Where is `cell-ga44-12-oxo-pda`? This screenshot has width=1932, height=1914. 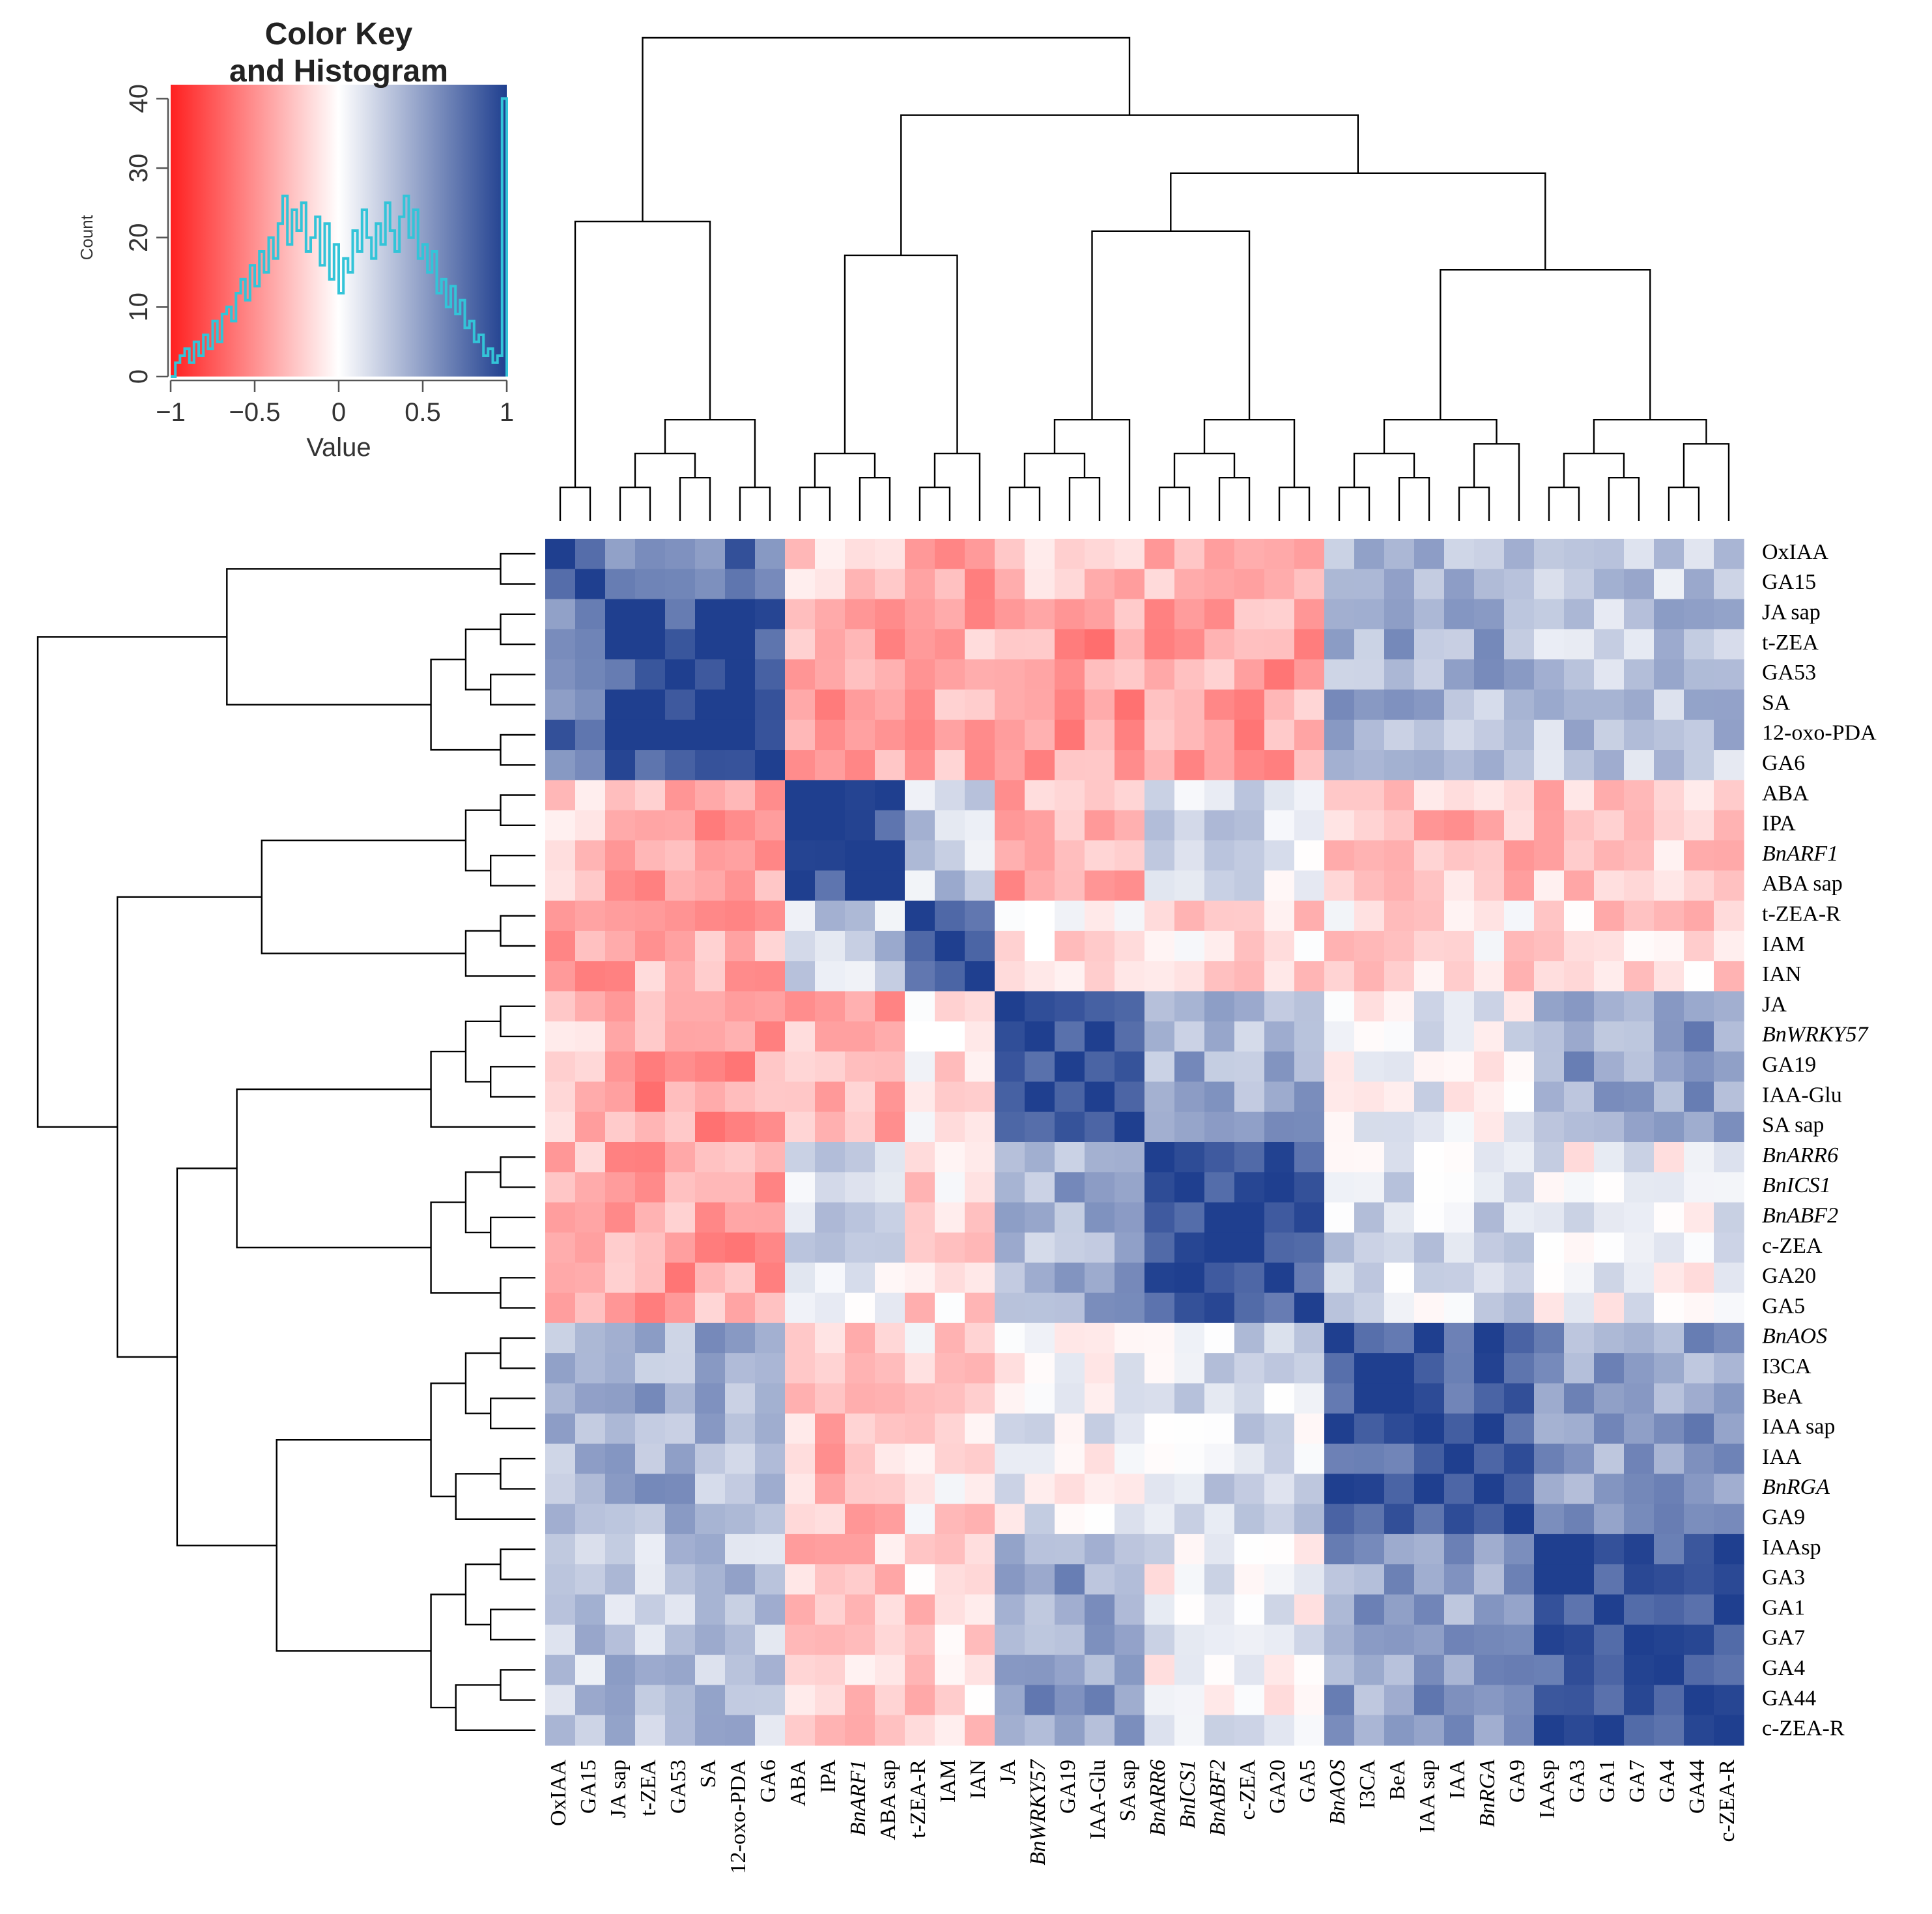
cell-ga44-12-oxo-pda is located at coordinates (740, 1701).